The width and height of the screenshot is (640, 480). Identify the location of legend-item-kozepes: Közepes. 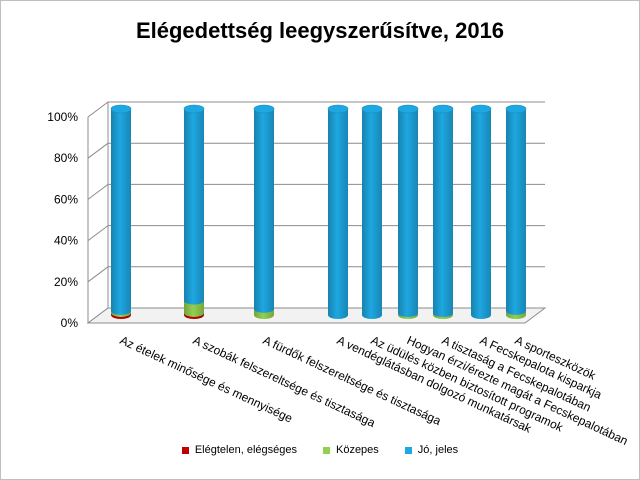
(350, 450).